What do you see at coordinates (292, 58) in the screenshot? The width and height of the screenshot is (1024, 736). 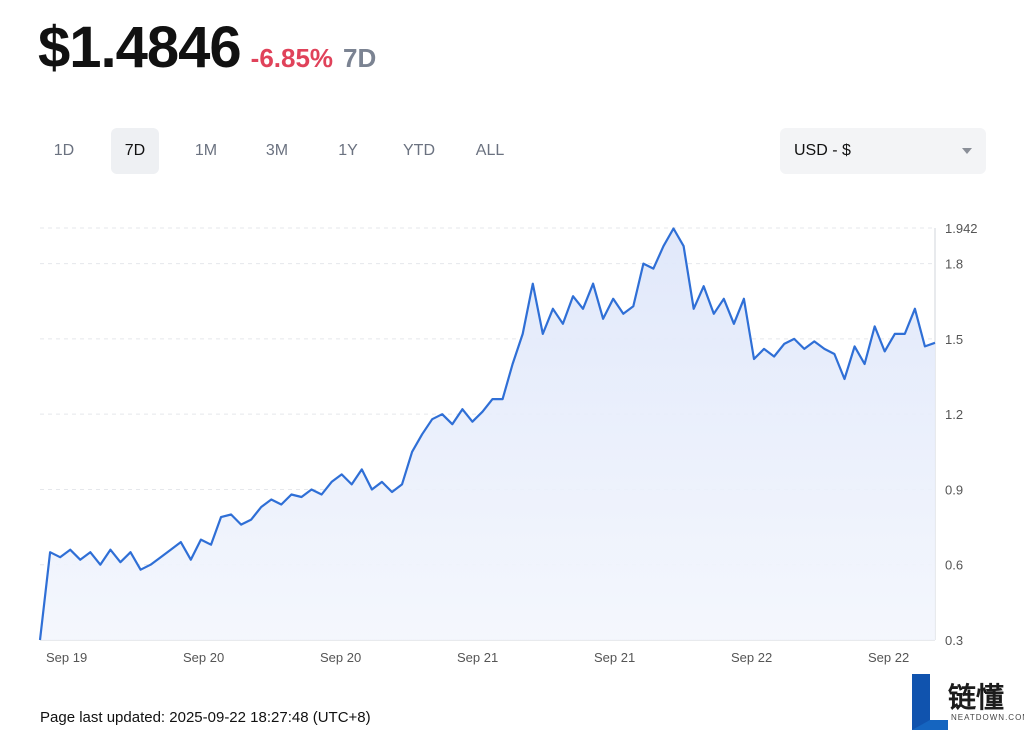 I see `price-change: -6.85%` at bounding box center [292, 58].